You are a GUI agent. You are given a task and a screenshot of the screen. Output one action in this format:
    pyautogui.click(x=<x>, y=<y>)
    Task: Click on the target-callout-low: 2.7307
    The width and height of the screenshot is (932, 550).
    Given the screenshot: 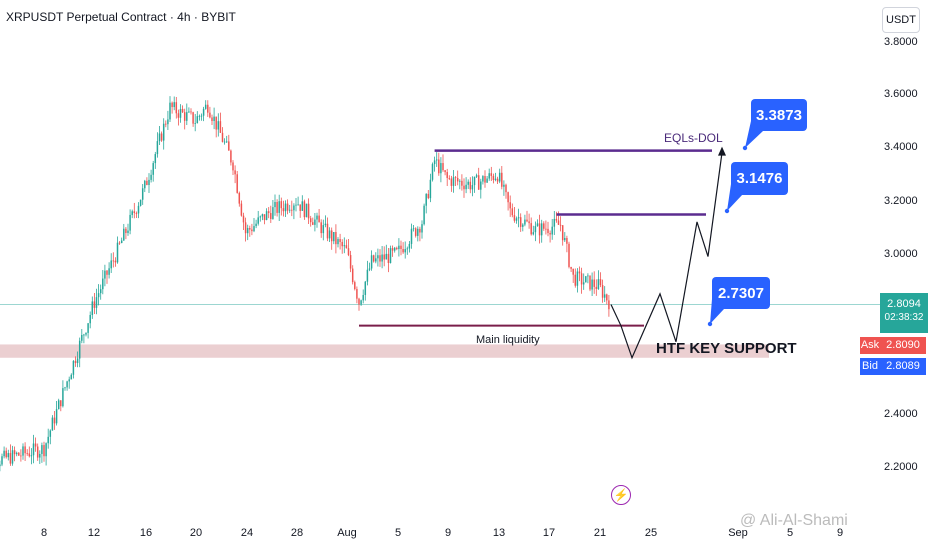 What is the action you would take?
    pyautogui.click(x=741, y=293)
    